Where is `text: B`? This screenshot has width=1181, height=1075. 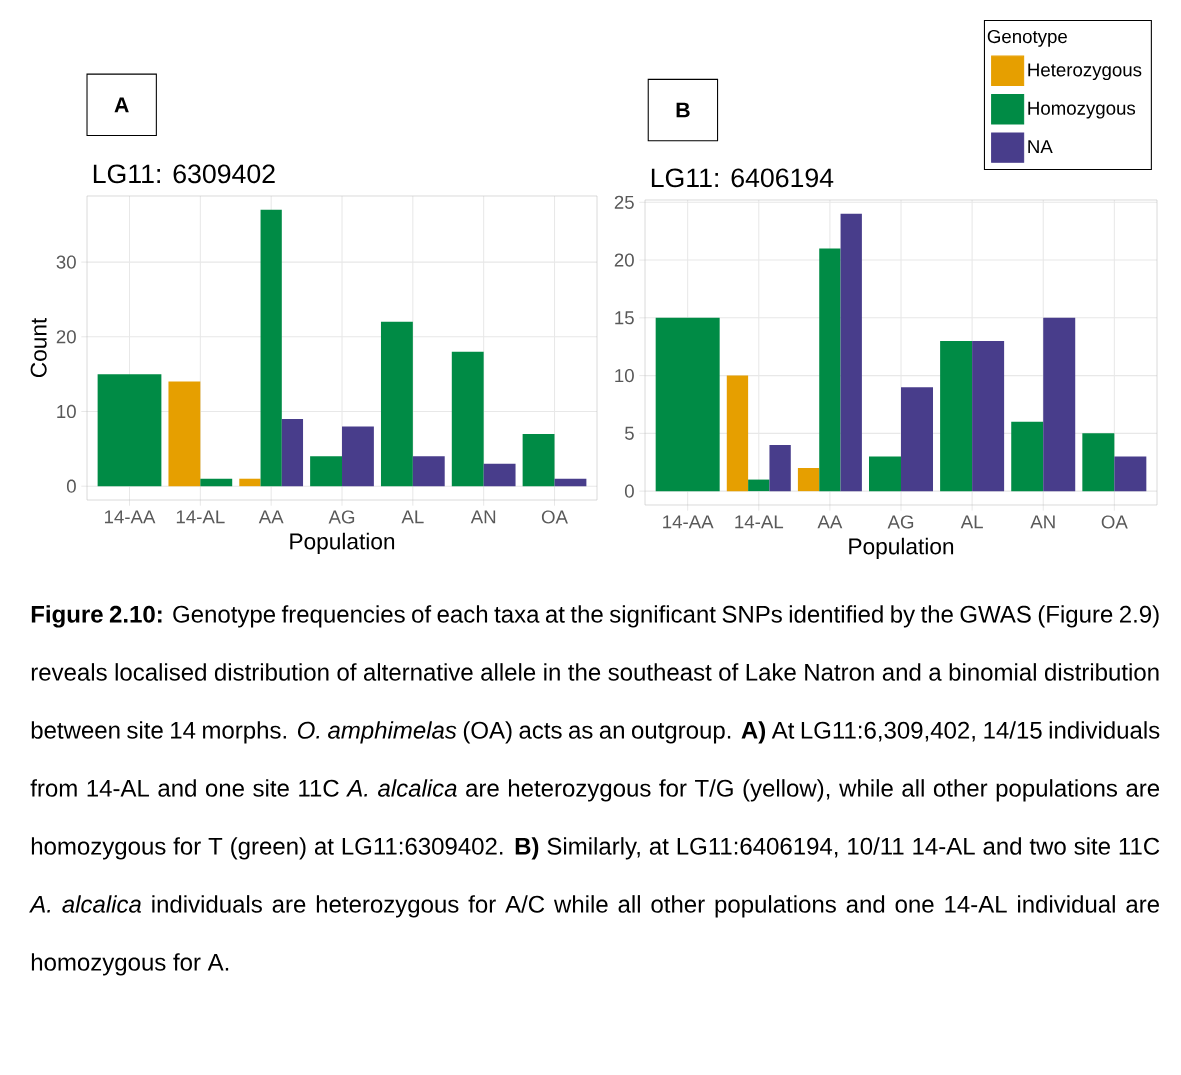 text: B is located at coordinates (683, 110).